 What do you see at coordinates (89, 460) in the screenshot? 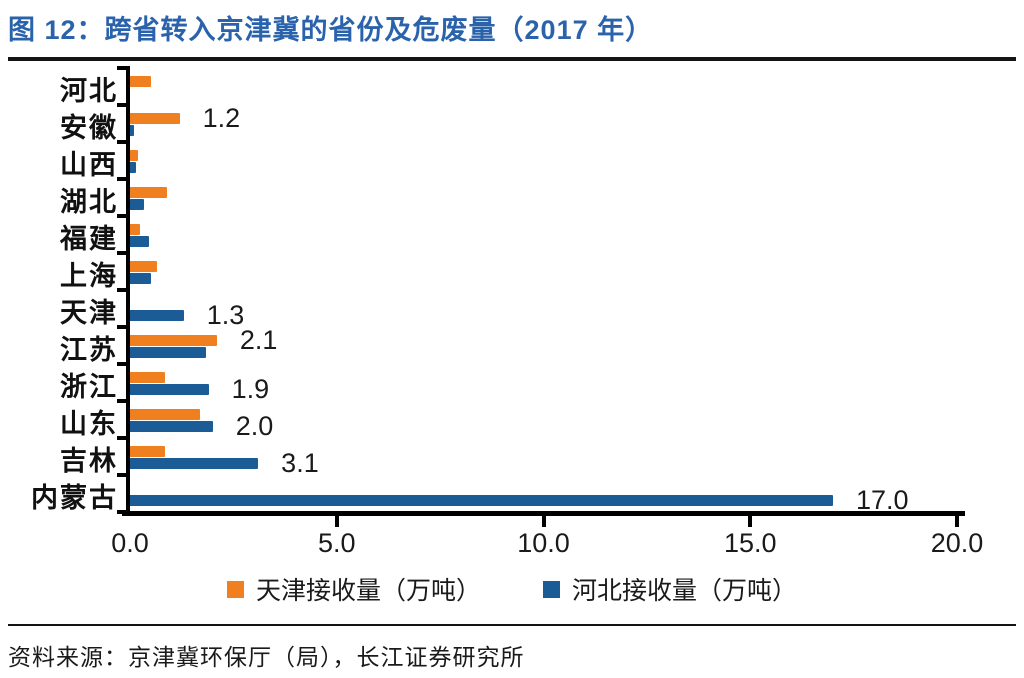
I see `category-label: 吉林` at bounding box center [89, 460].